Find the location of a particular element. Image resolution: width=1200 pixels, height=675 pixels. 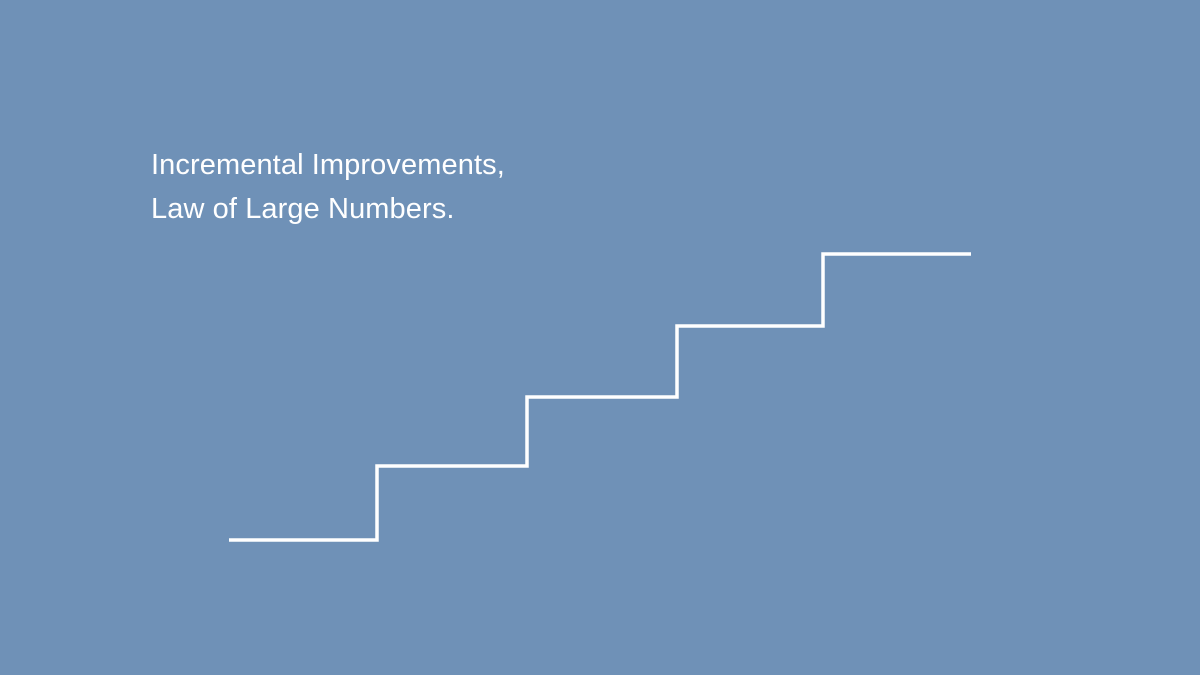

headline-line-1: Incremental Improvements, is located at coordinates (328, 165).